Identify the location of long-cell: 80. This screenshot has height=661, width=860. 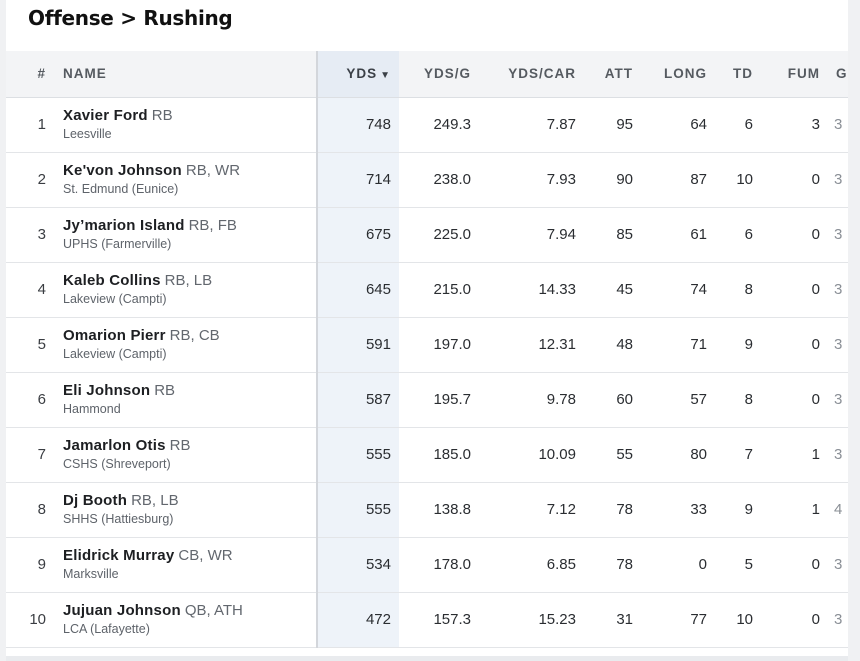
(698, 454).